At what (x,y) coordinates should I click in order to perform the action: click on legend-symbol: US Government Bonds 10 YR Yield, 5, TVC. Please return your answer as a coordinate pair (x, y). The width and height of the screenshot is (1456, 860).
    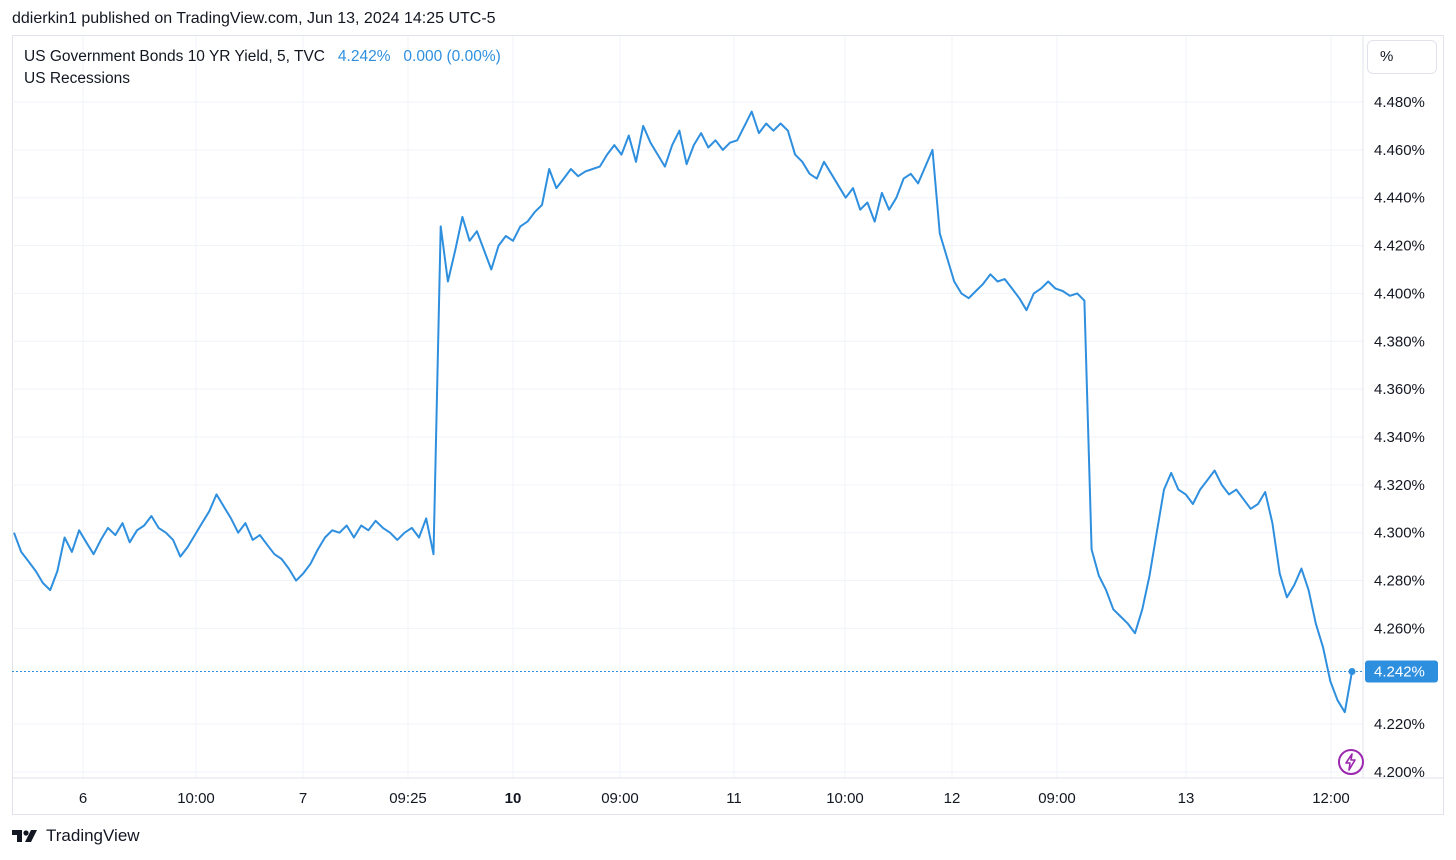
    Looking at the image, I should click on (174, 56).